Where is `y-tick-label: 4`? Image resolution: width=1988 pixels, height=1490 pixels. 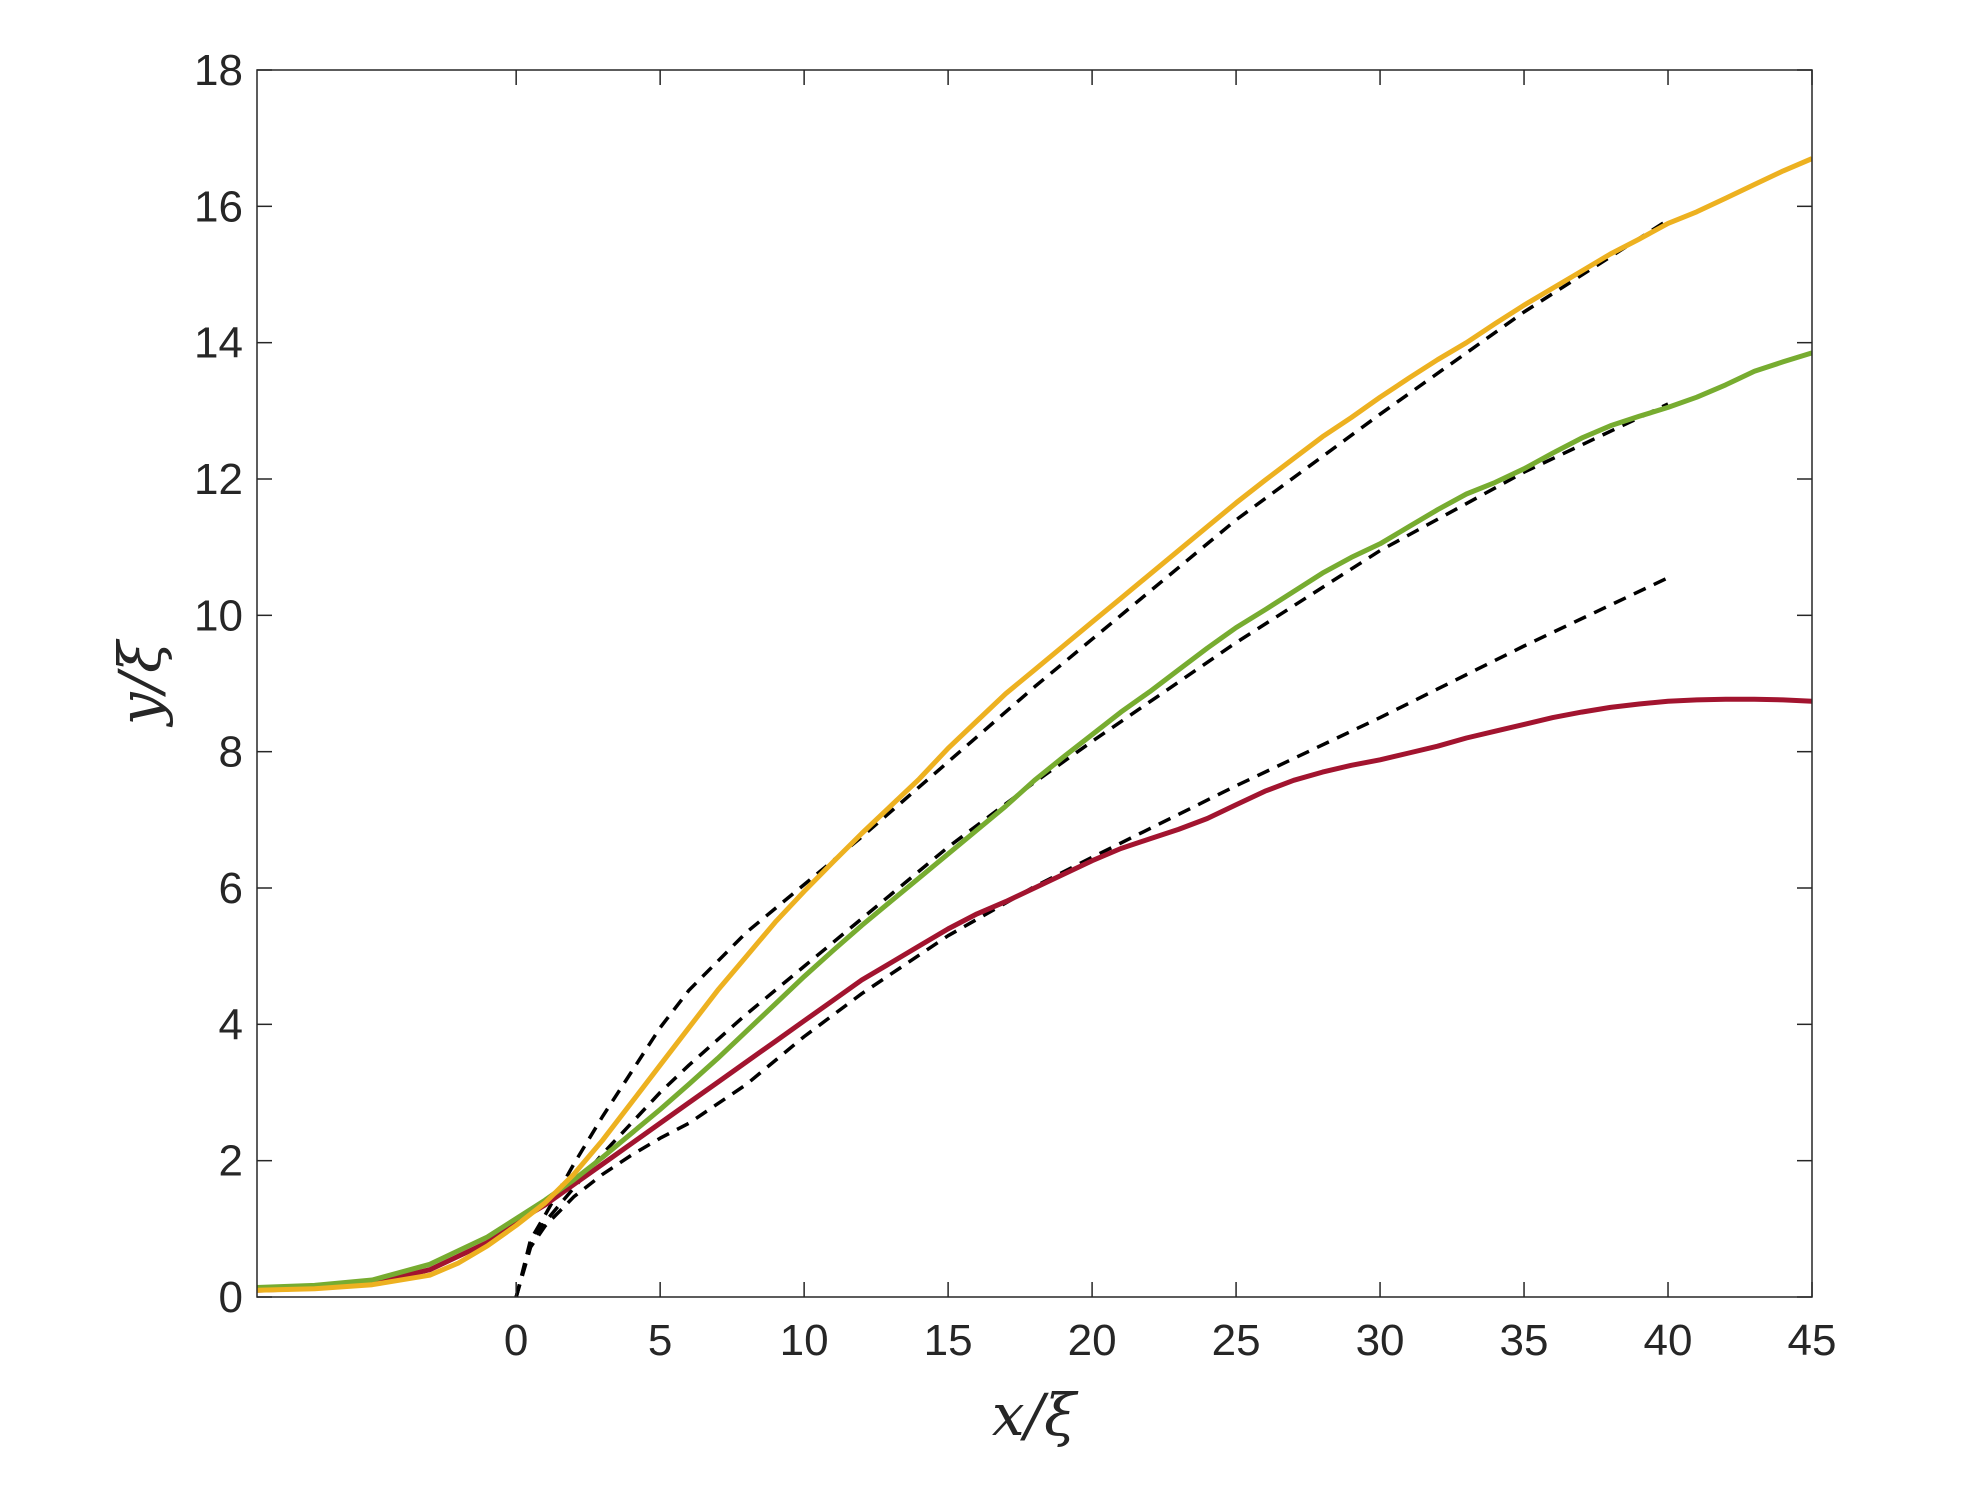
y-tick-label: 4 is located at coordinates (231, 1024).